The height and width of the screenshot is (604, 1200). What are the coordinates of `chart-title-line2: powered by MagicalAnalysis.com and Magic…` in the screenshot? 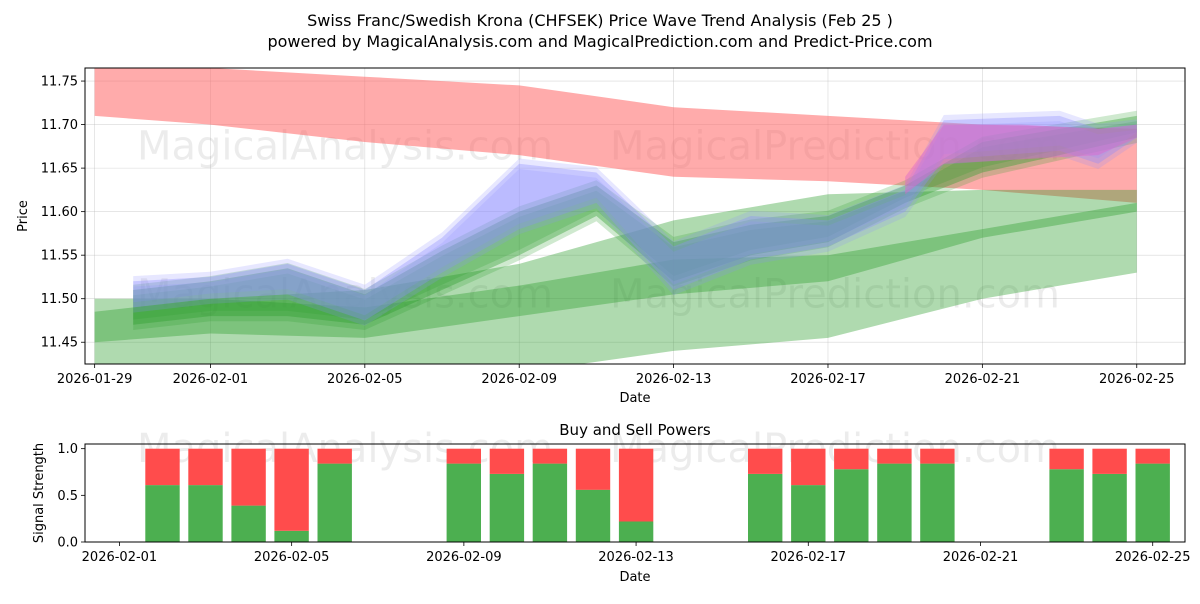 It's located at (599, 41).